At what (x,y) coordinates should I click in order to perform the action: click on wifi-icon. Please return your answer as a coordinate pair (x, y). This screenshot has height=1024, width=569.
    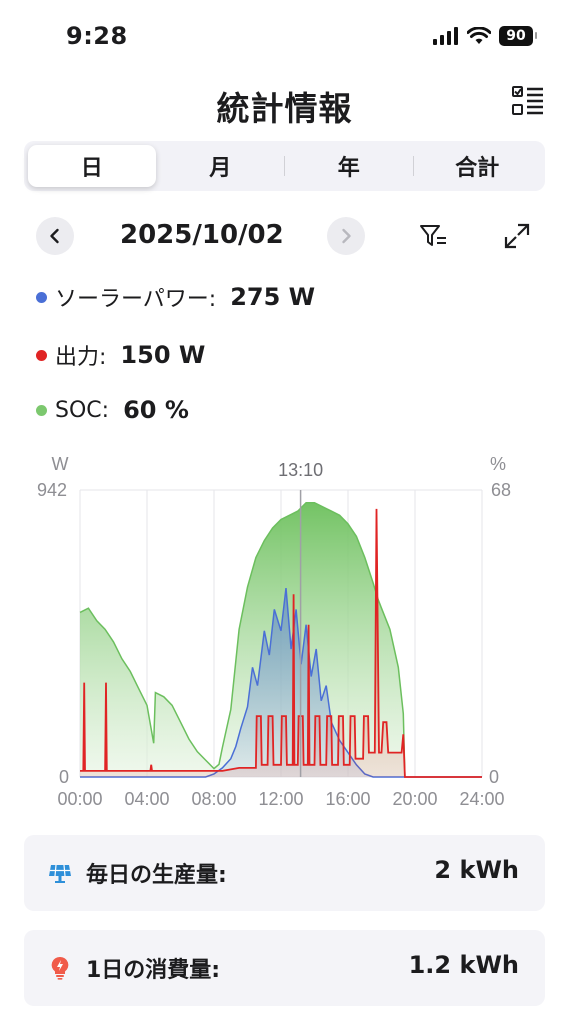
    Looking at the image, I should click on (479, 35).